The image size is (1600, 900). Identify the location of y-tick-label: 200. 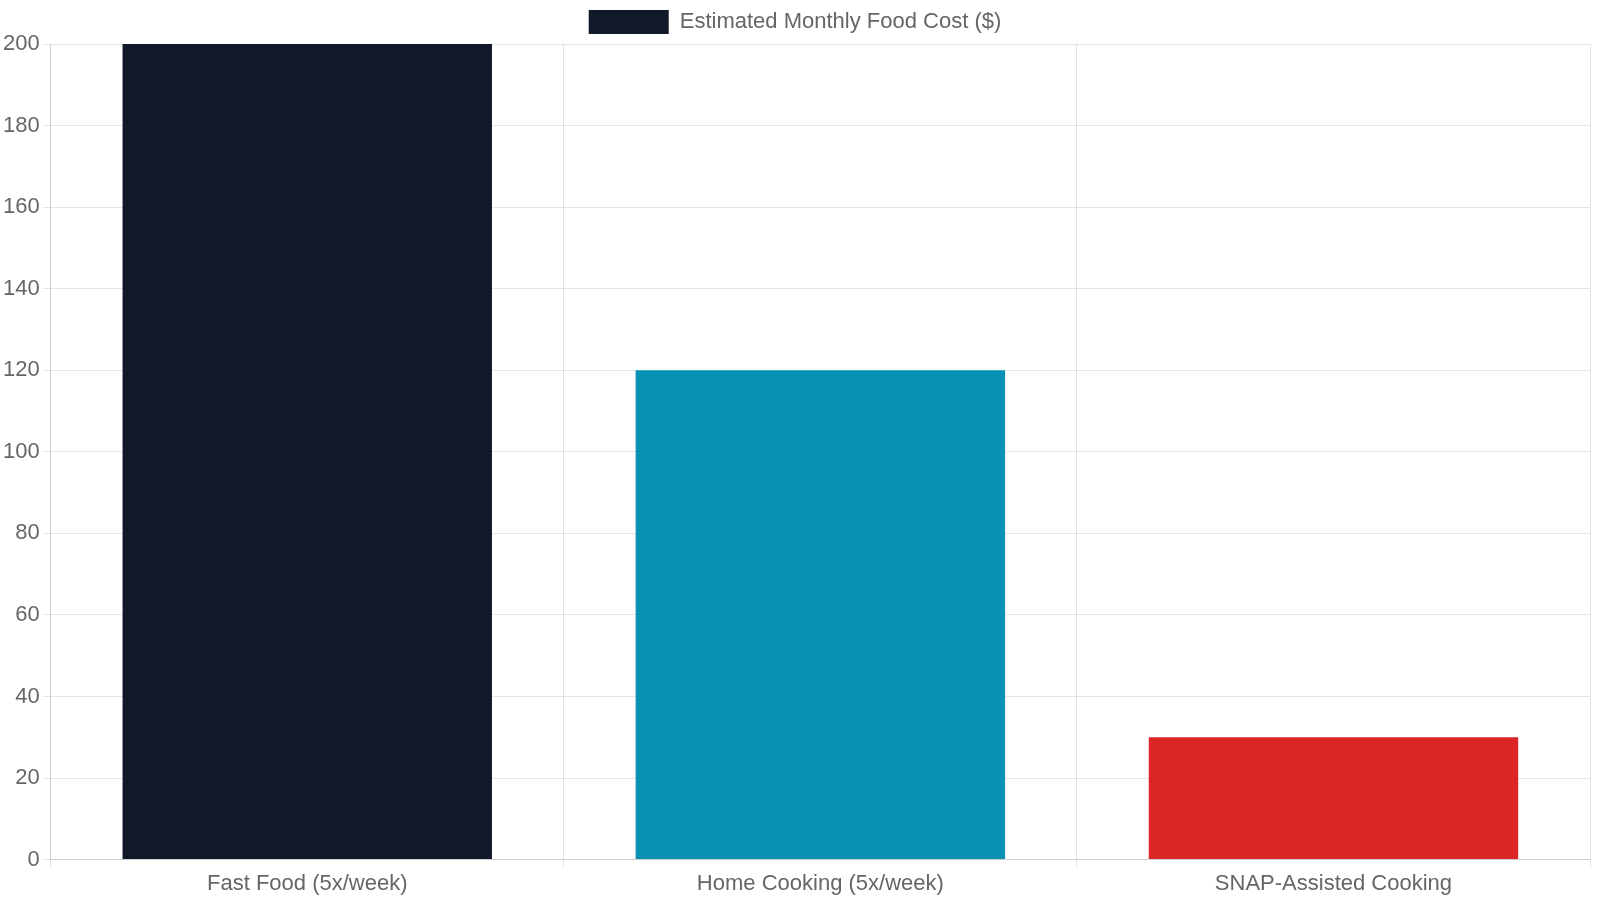
(21, 43).